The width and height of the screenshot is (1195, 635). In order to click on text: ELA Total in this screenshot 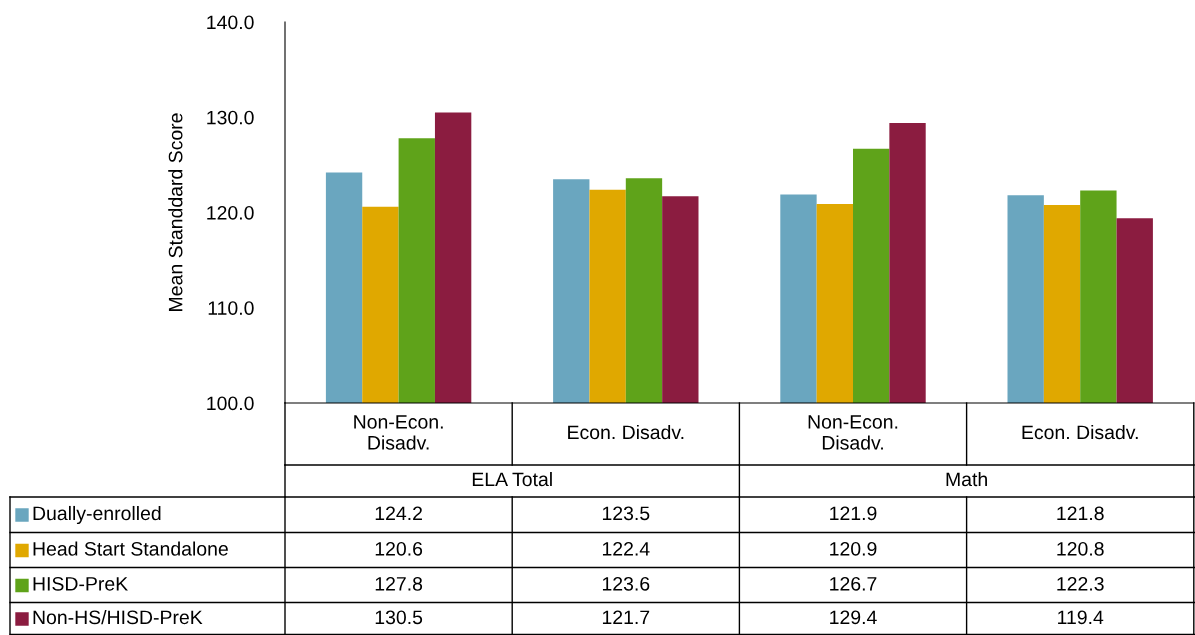, I will do `click(512, 479)`.